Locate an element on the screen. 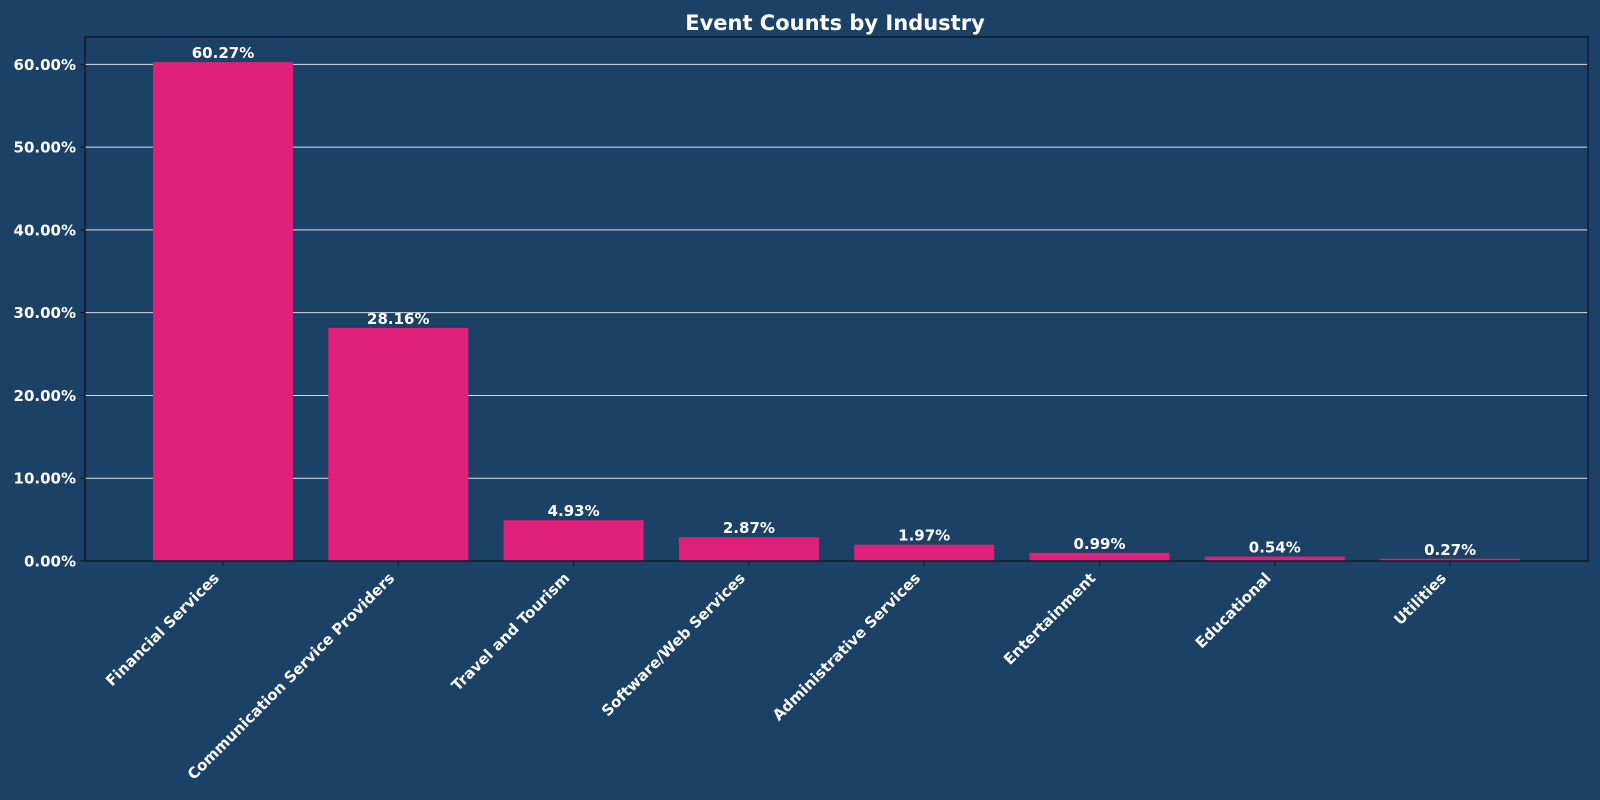  x-tick-label: Communication Service Providers is located at coordinates (291, 676).